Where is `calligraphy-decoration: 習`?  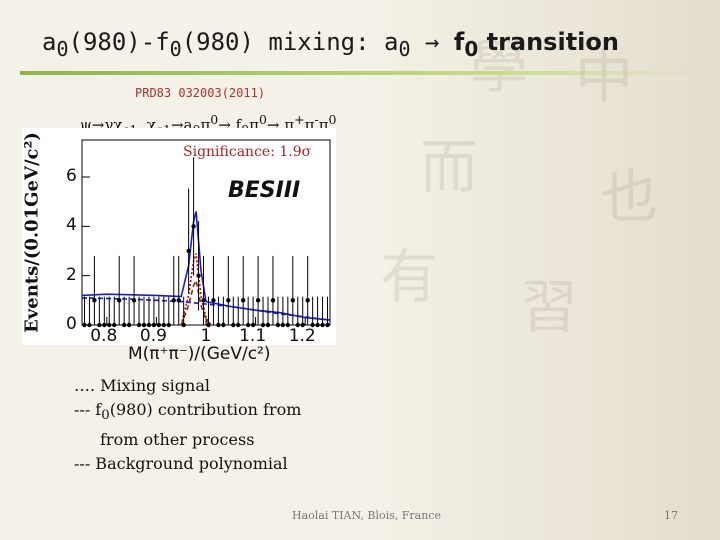
calligraphy-decoration: 習 is located at coordinates (549, 307).